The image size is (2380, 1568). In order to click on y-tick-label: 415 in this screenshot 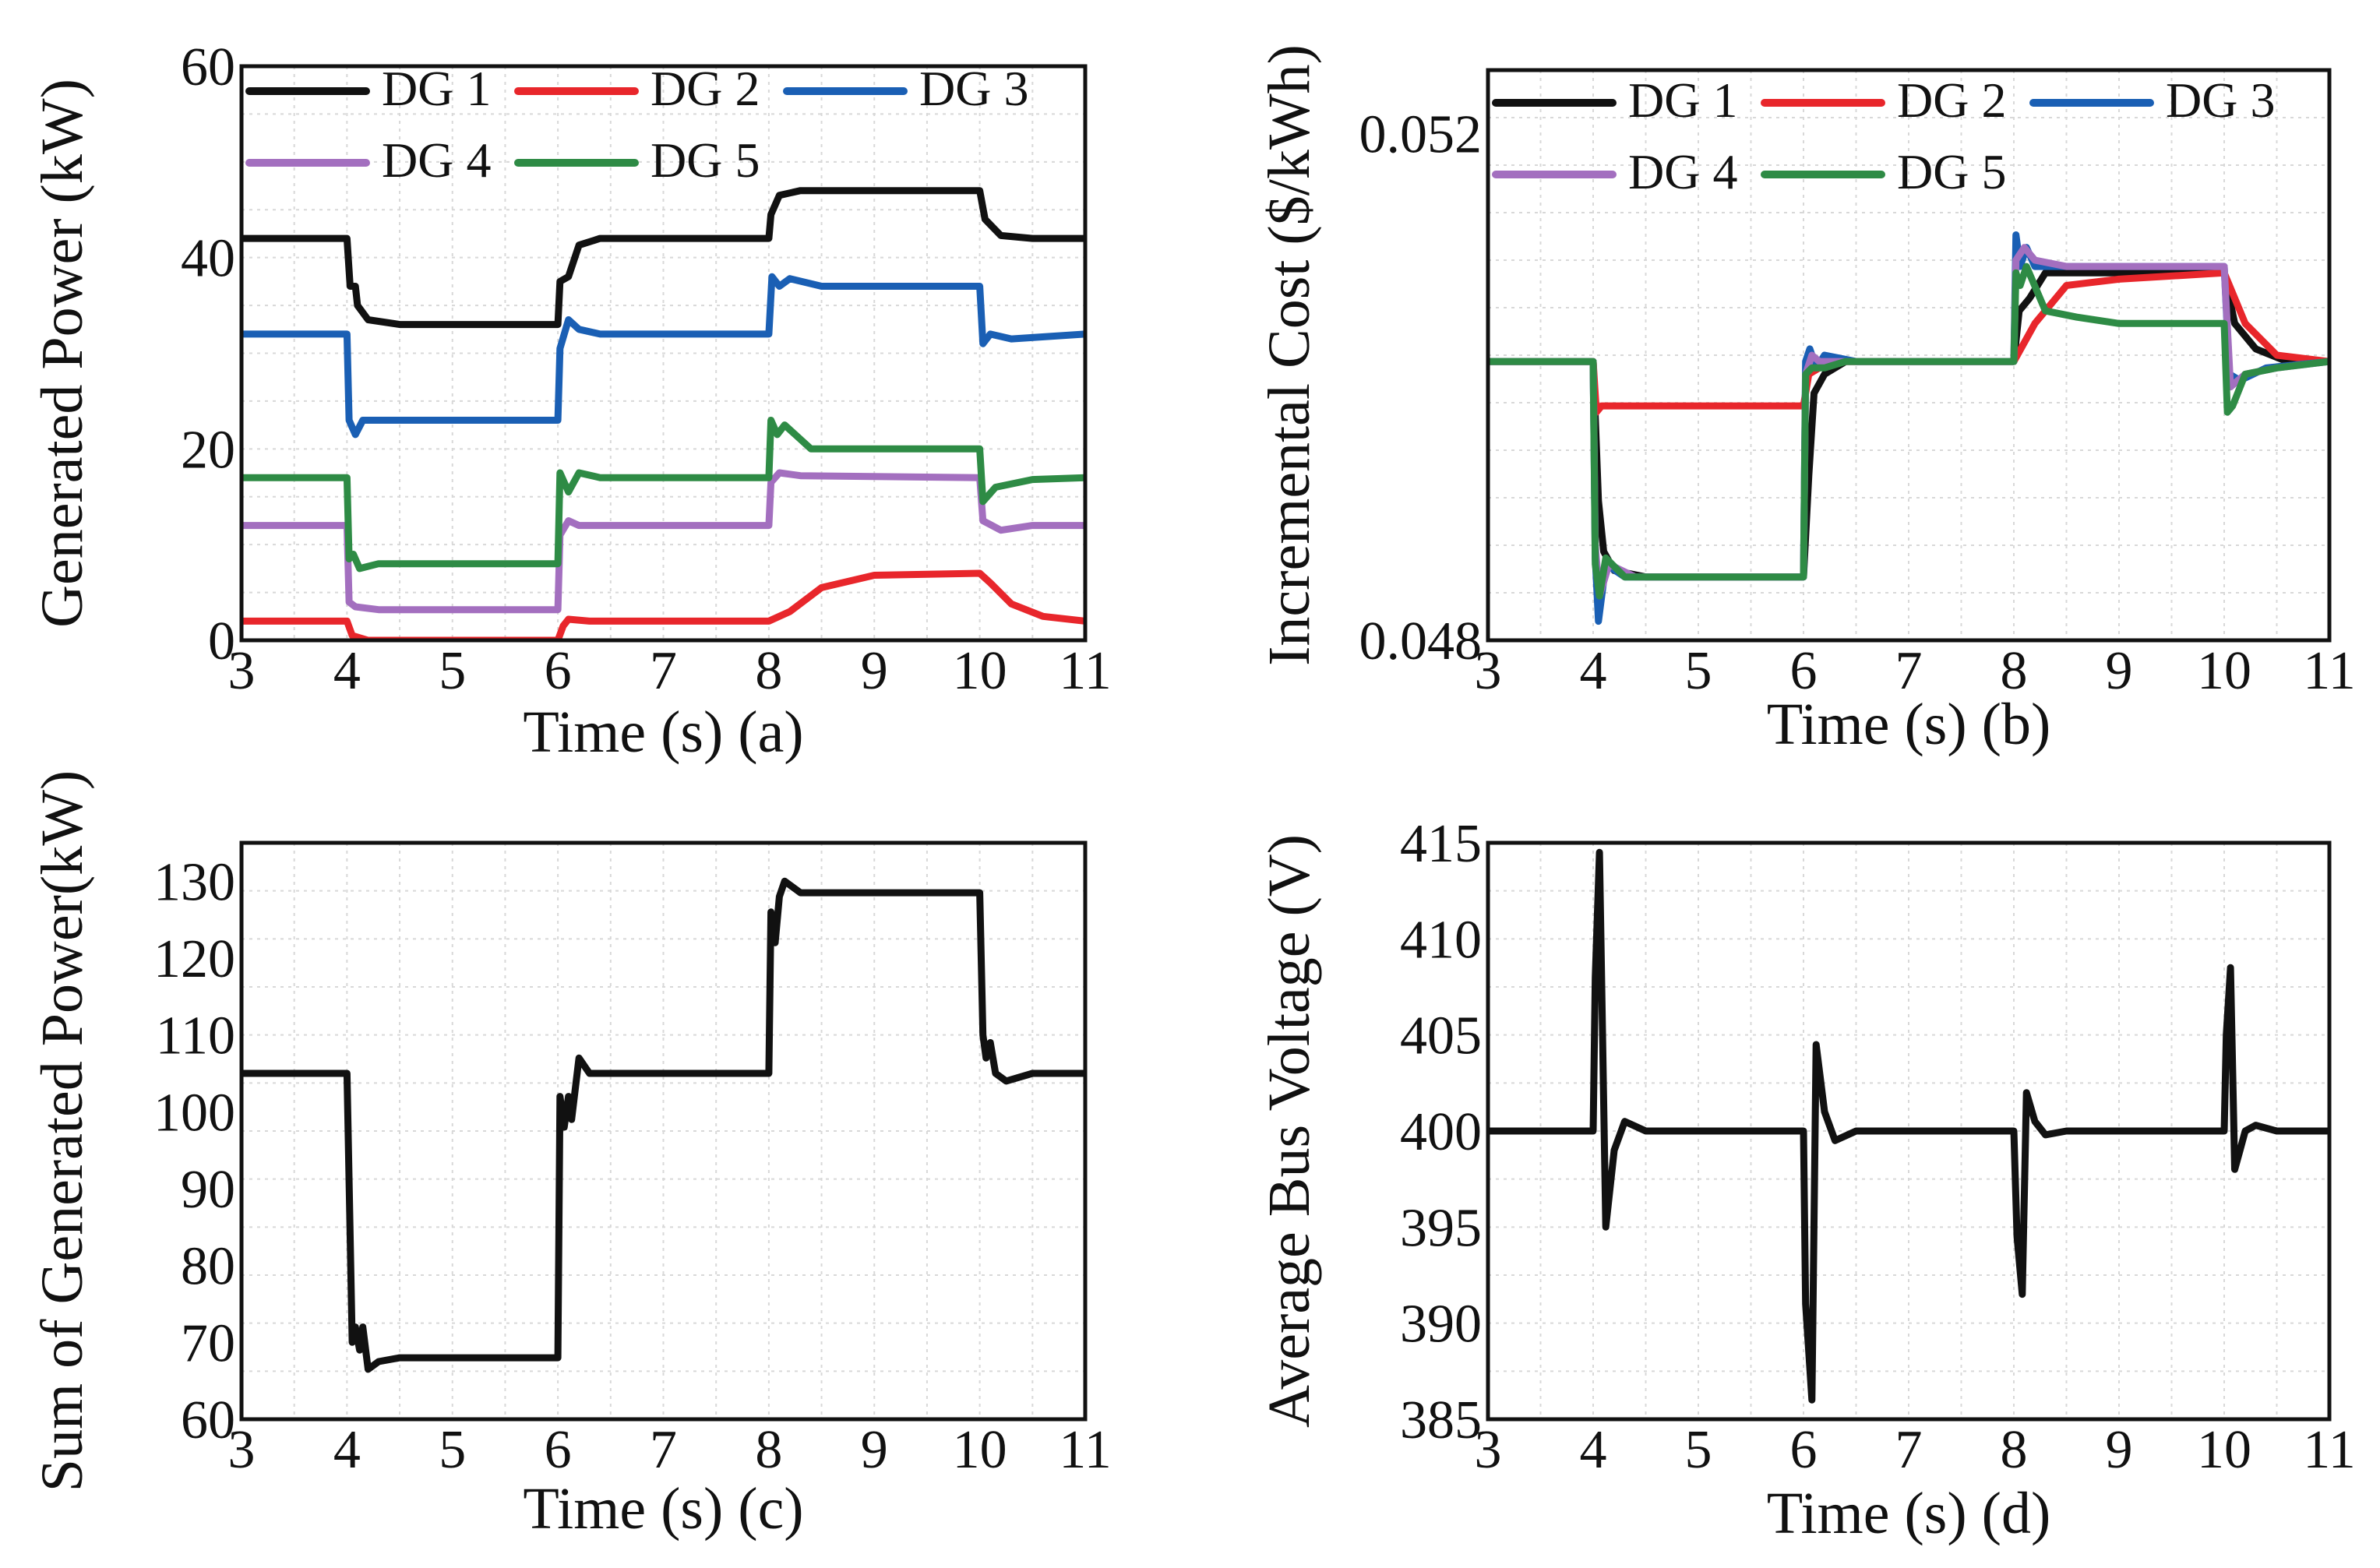, I will do `click(1441, 844)`.